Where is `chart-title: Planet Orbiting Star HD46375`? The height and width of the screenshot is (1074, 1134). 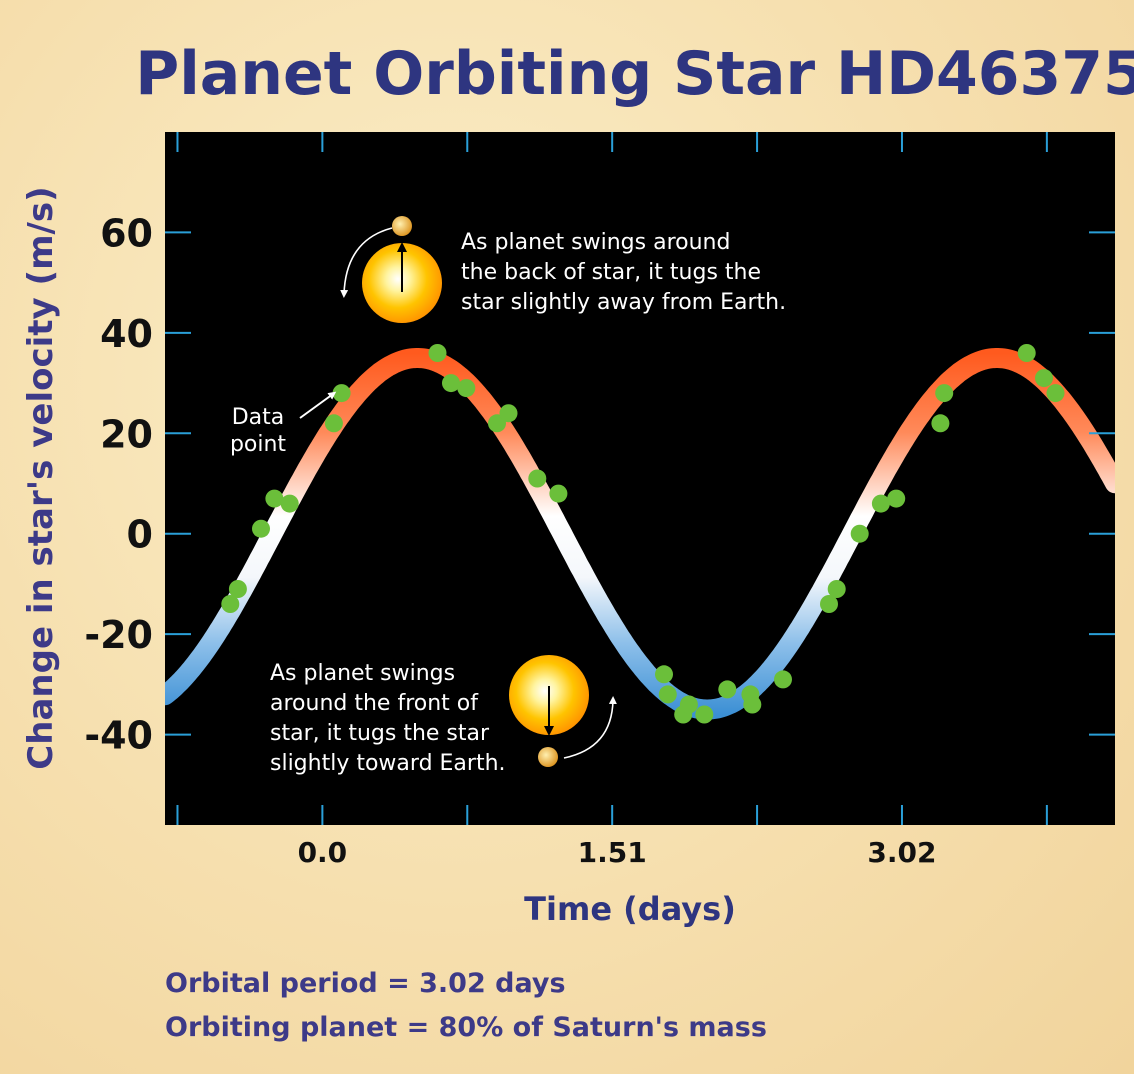 chart-title: Planet Orbiting Star HD46375 is located at coordinates (634, 74).